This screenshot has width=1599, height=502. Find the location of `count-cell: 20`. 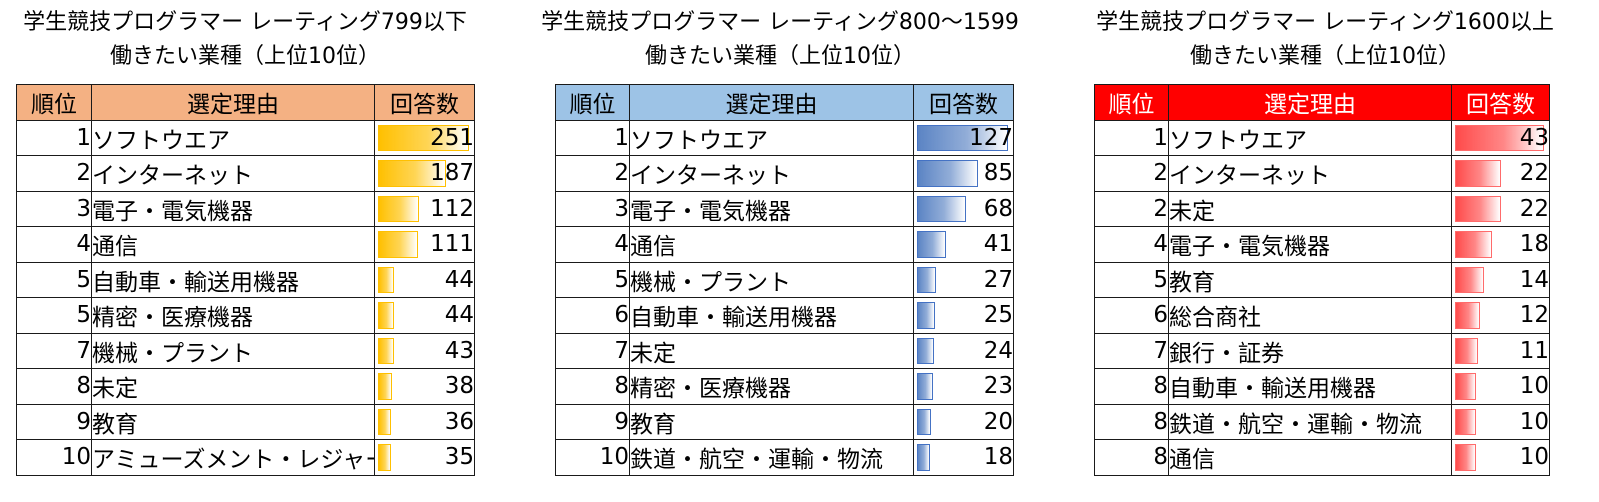

count-cell: 20 is located at coordinates (963, 421).